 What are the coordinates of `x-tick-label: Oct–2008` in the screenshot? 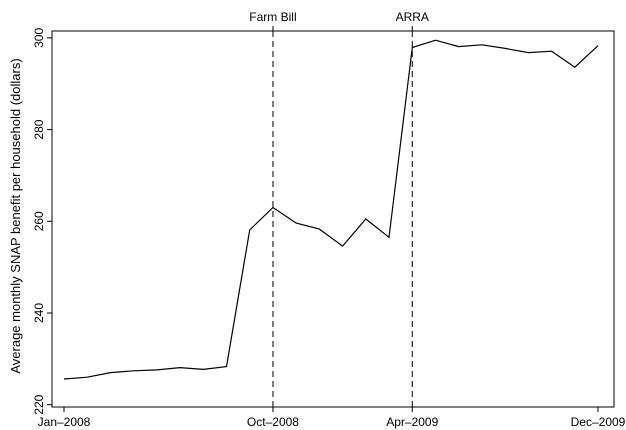 It's located at (273, 422).